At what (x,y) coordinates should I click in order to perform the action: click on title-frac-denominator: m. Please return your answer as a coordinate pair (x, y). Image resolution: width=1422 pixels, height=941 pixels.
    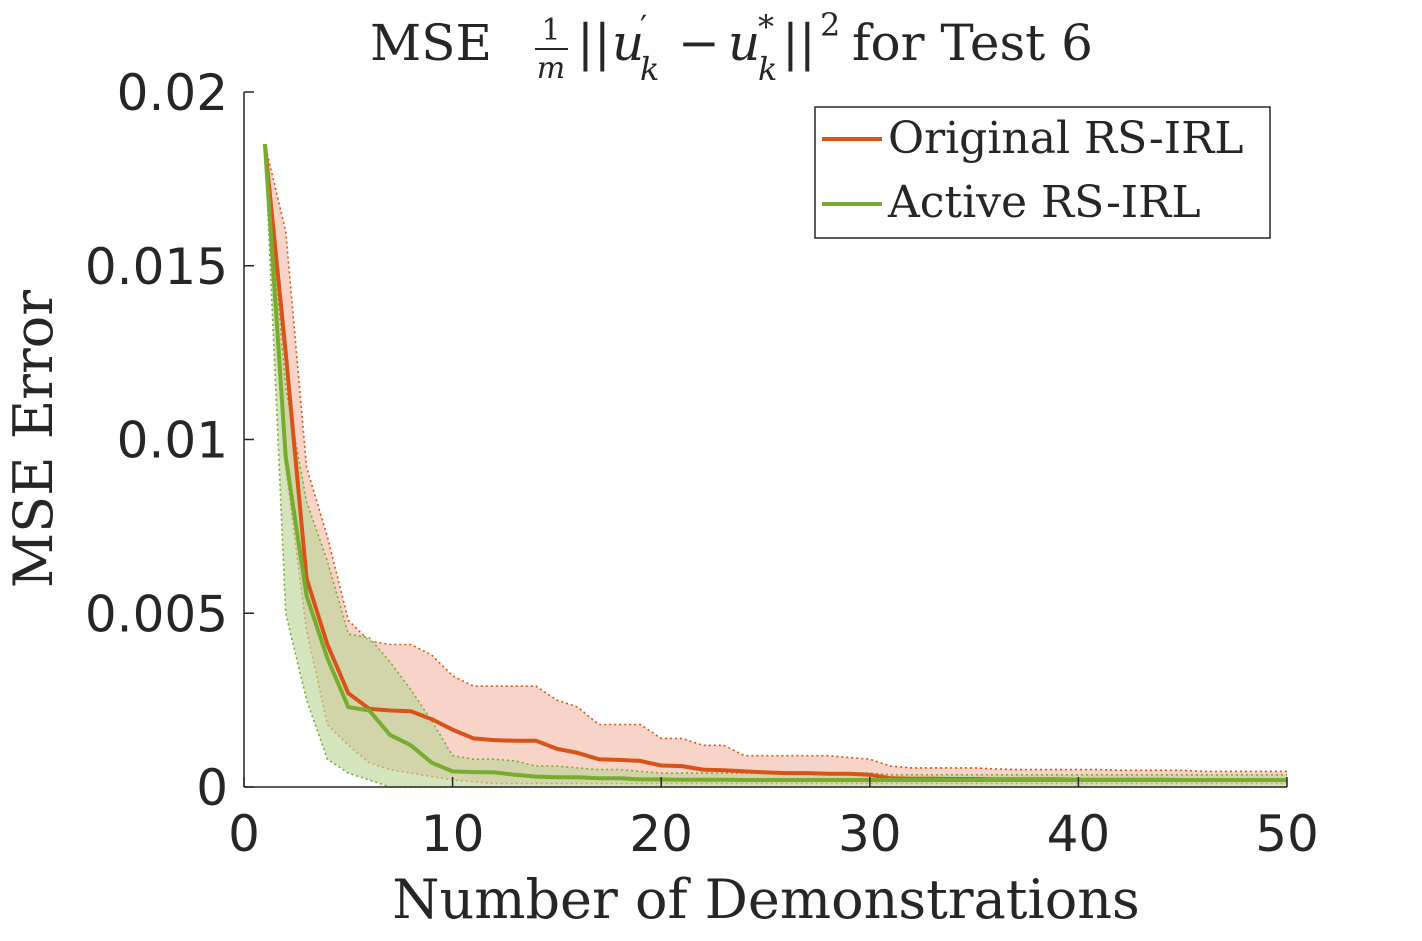
    Looking at the image, I should click on (551, 68).